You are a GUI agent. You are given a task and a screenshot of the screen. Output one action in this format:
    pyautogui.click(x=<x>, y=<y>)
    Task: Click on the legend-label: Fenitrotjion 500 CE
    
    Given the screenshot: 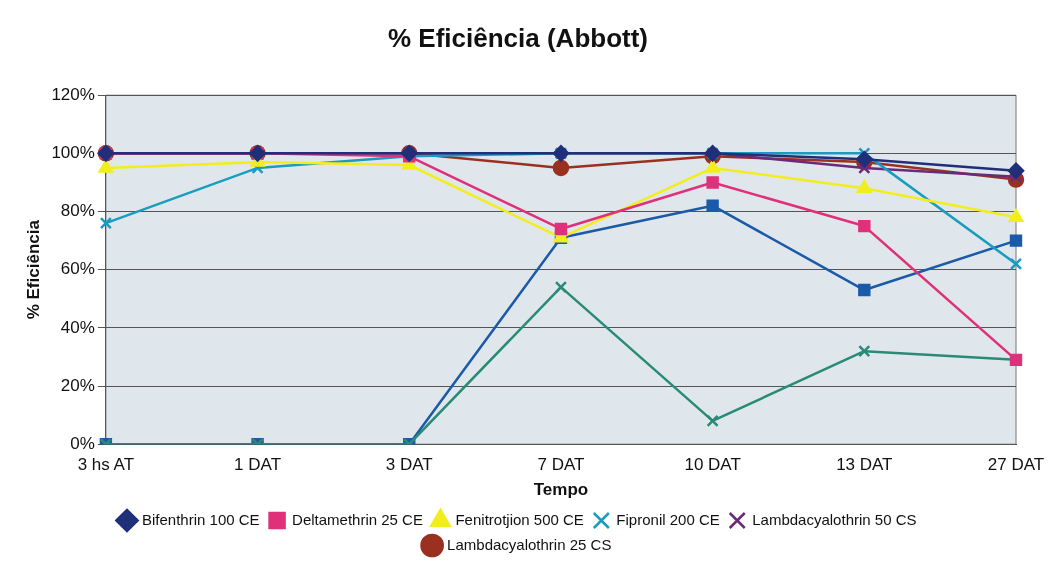 What is the action you would take?
    pyautogui.click(x=519, y=519)
    